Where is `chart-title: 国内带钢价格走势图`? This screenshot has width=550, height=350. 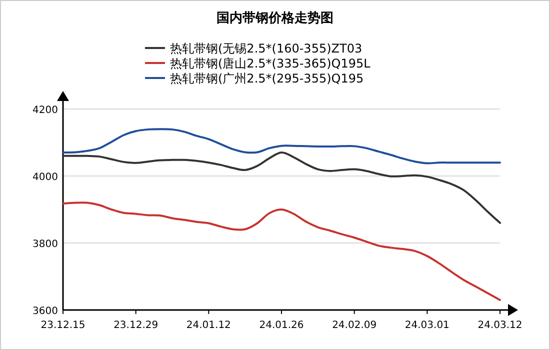 chart-title: 国内带钢价格走势图 is located at coordinates (275, 18).